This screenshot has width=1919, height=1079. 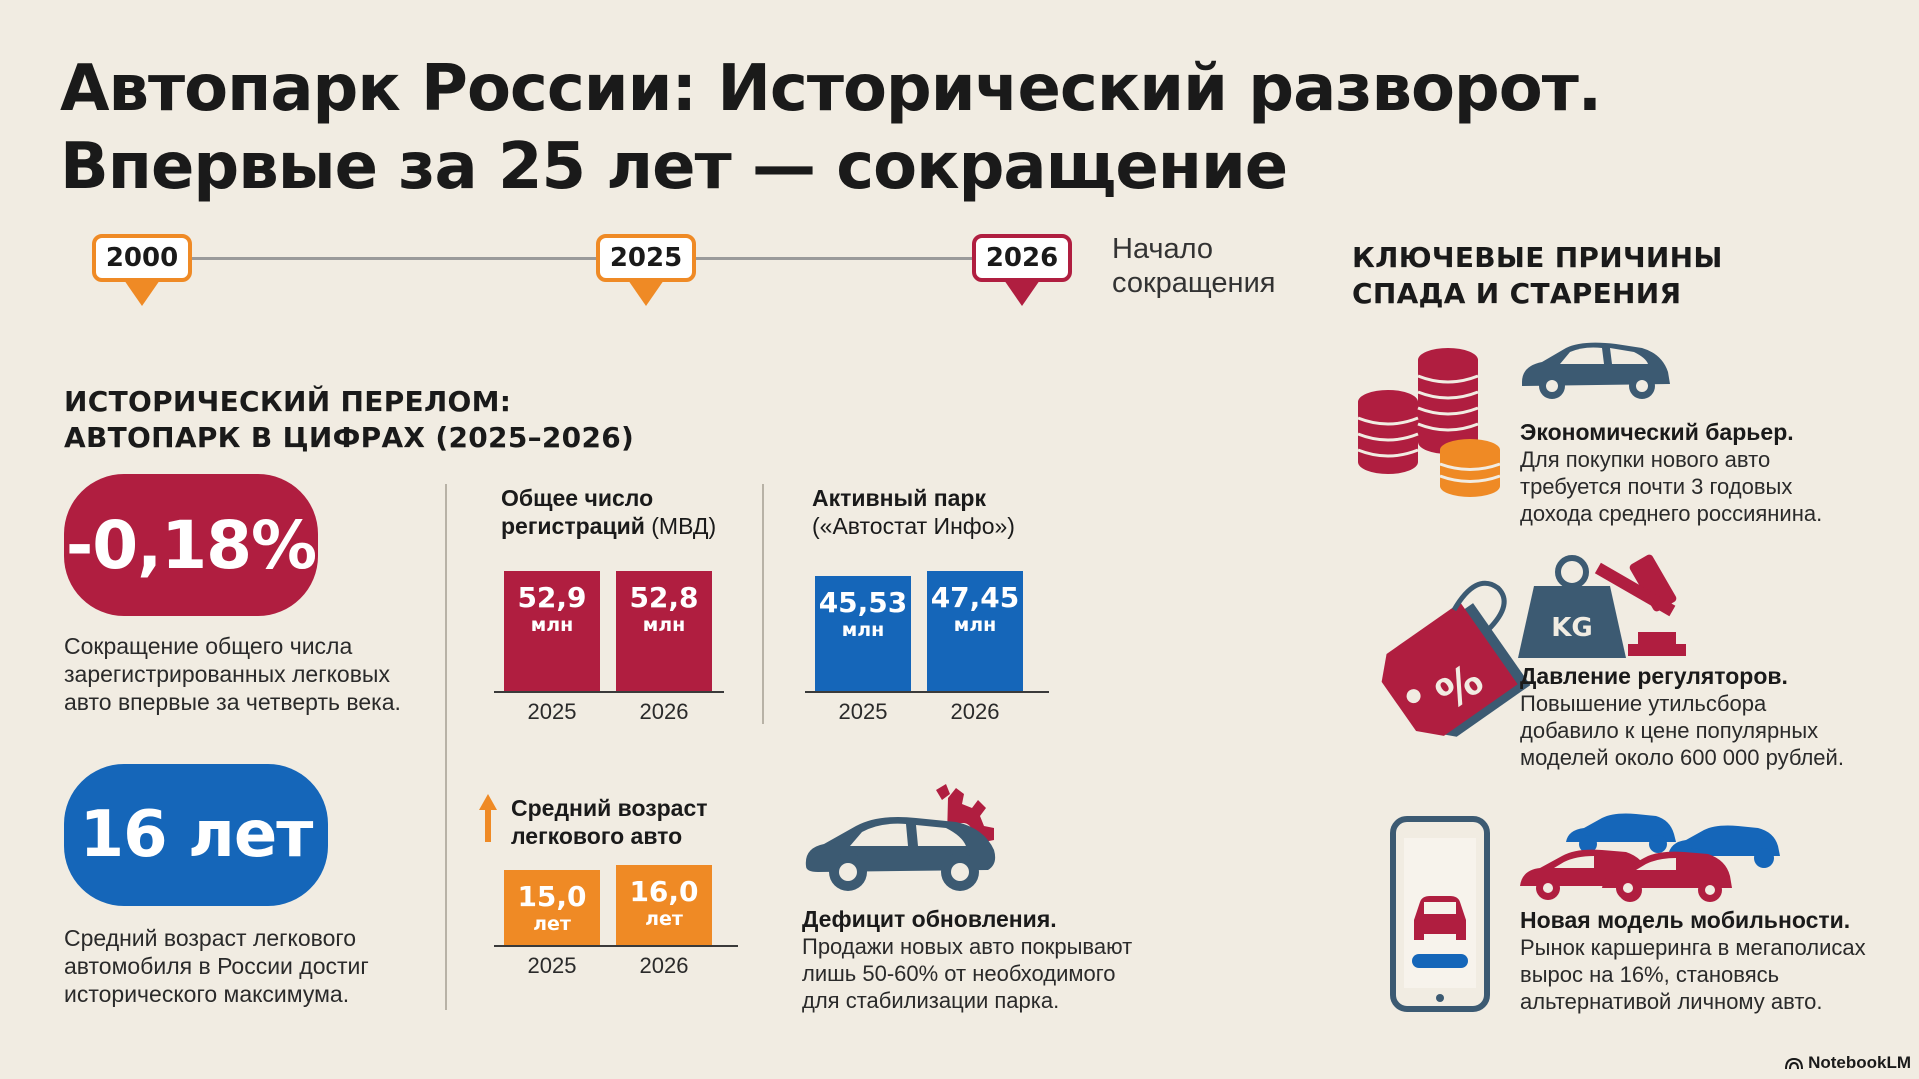 I want to click on timeline-point-2000: 2000, so click(x=142, y=270).